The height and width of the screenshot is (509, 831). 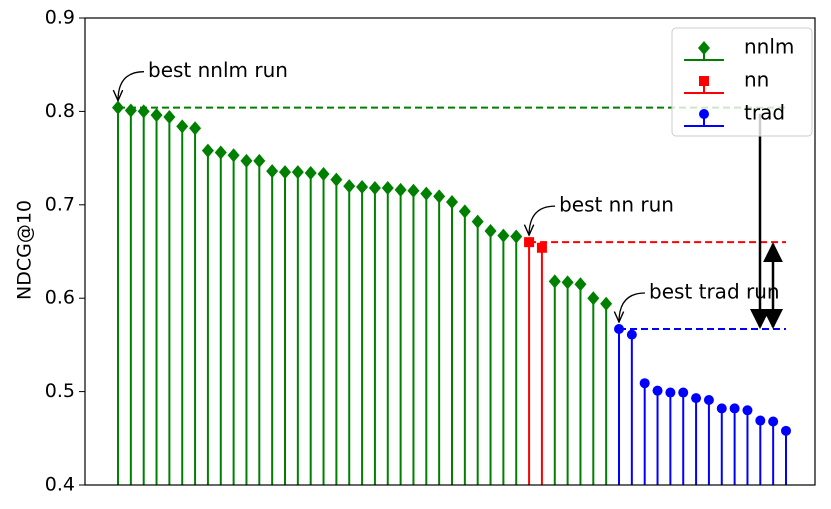 I want to click on y-tick-label: 0.6, so click(x=60, y=298).